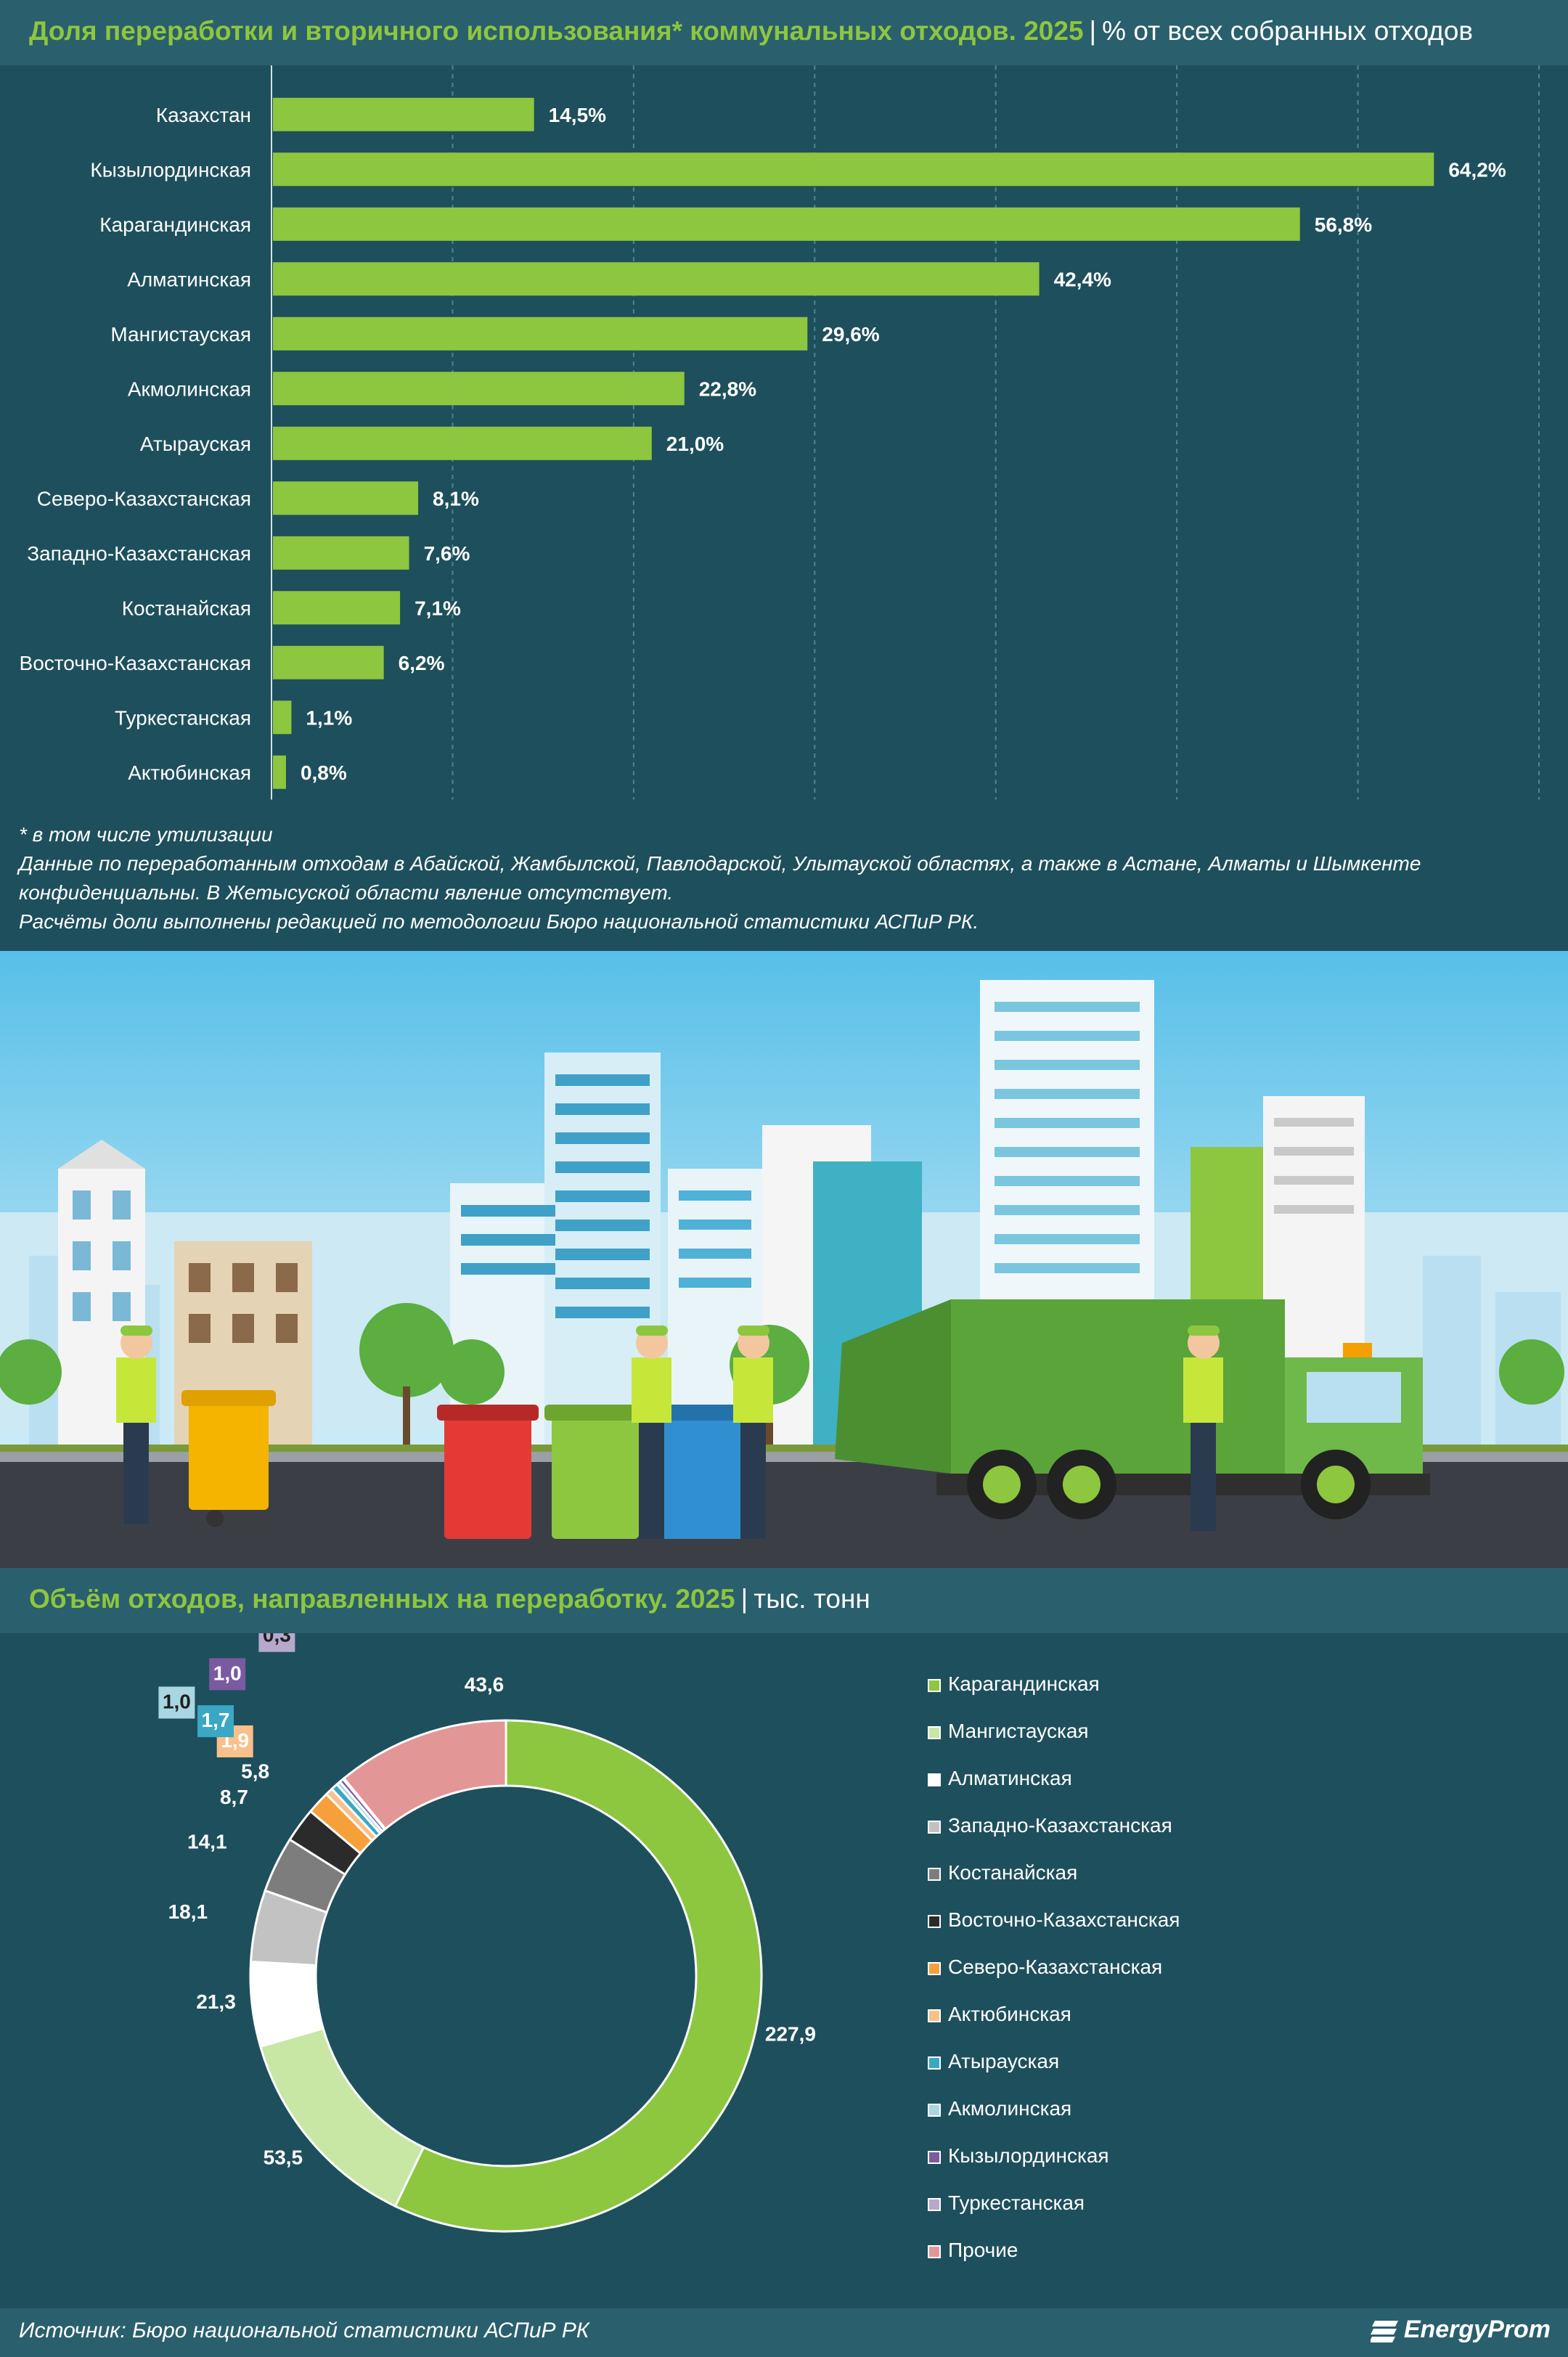 This screenshot has width=1568, height=2357. I want to click on data-label: 21,3, so click(216, 2001).